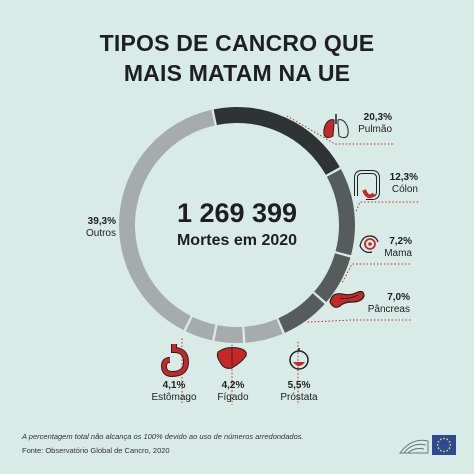  I want to click on leader-line-mama, so click(377, 273).